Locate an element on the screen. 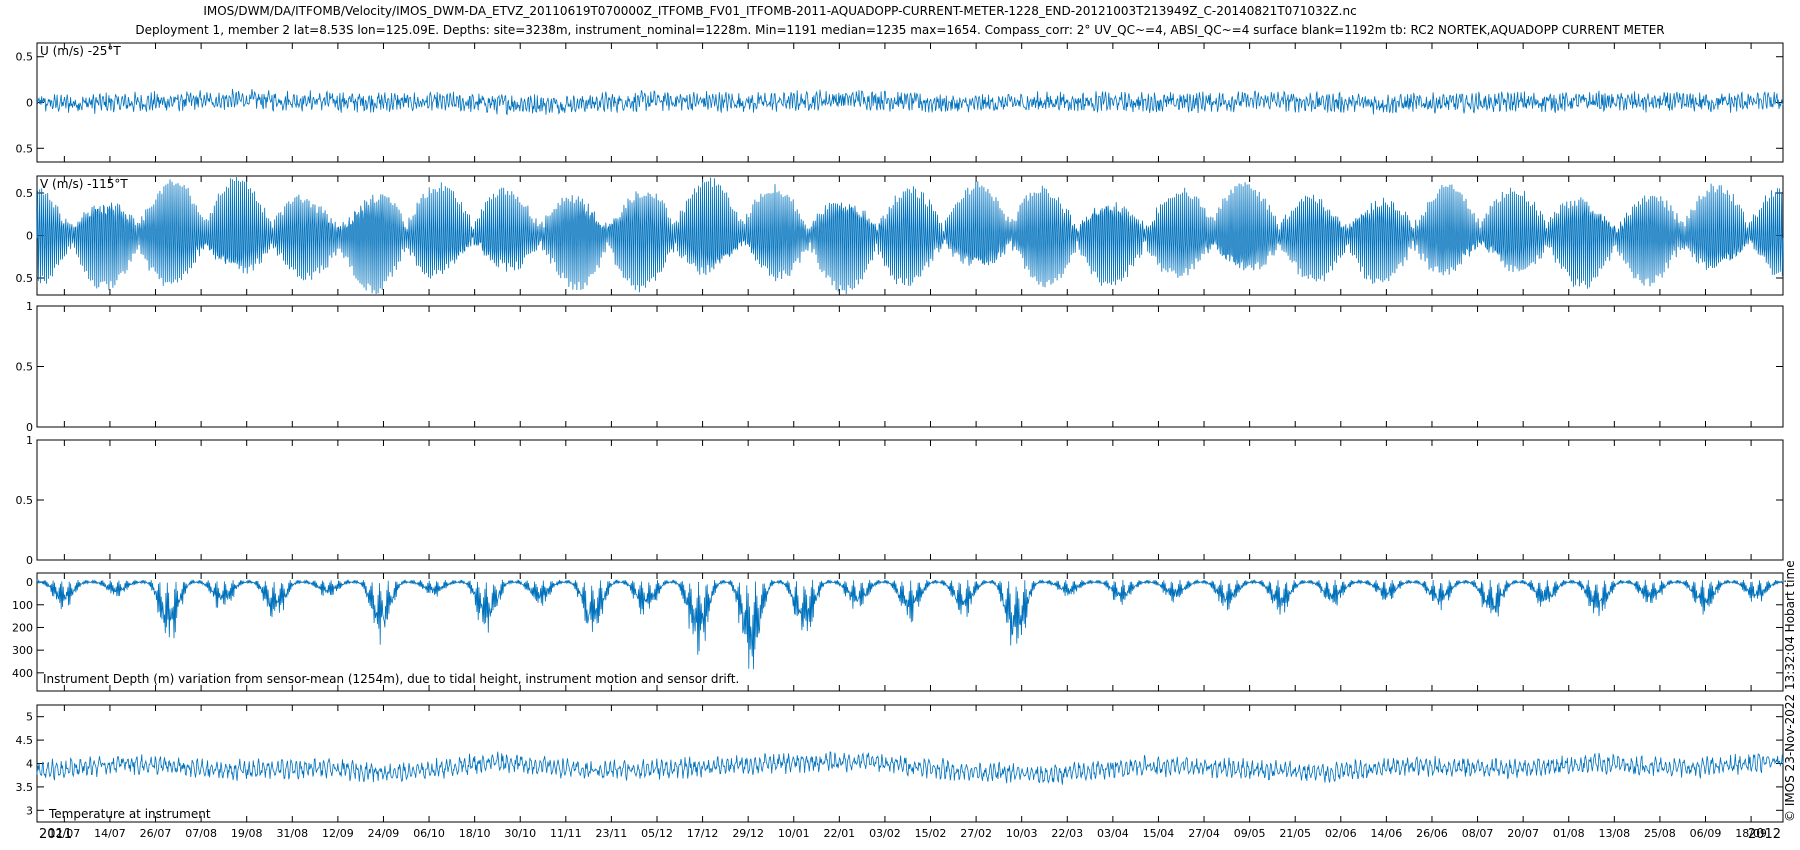 This screenshot has height=850, width=1800. panel-temperature: 5 4.5 4 3.5 3 Temperature at instrument is located at coordinates (900, 763).